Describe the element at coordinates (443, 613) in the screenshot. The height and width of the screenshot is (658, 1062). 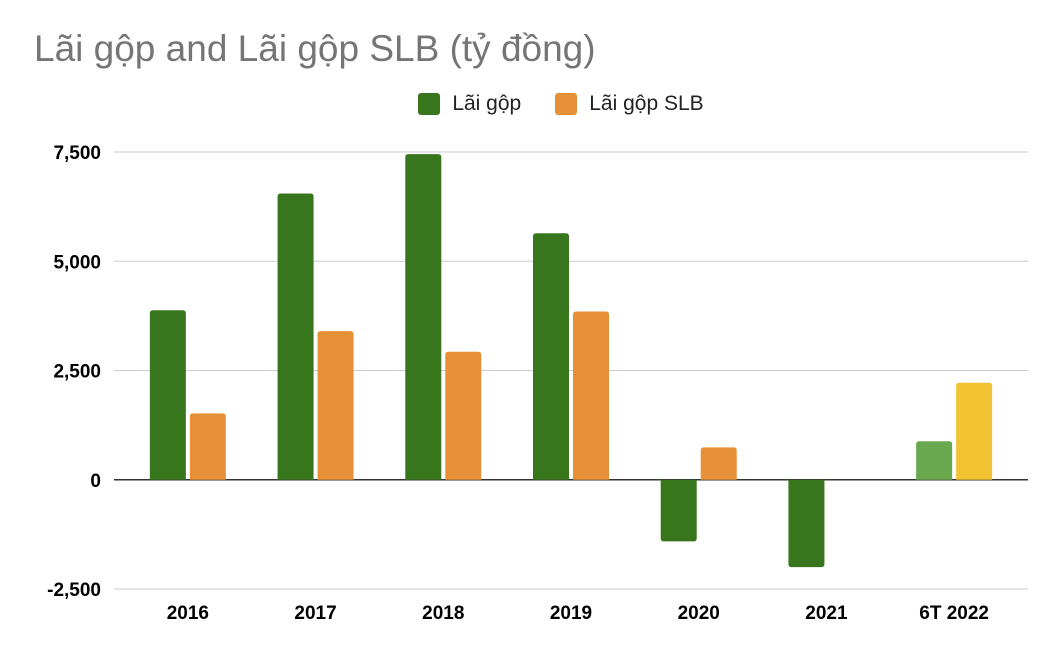
I see `x-tick-label: 2018` at that location.